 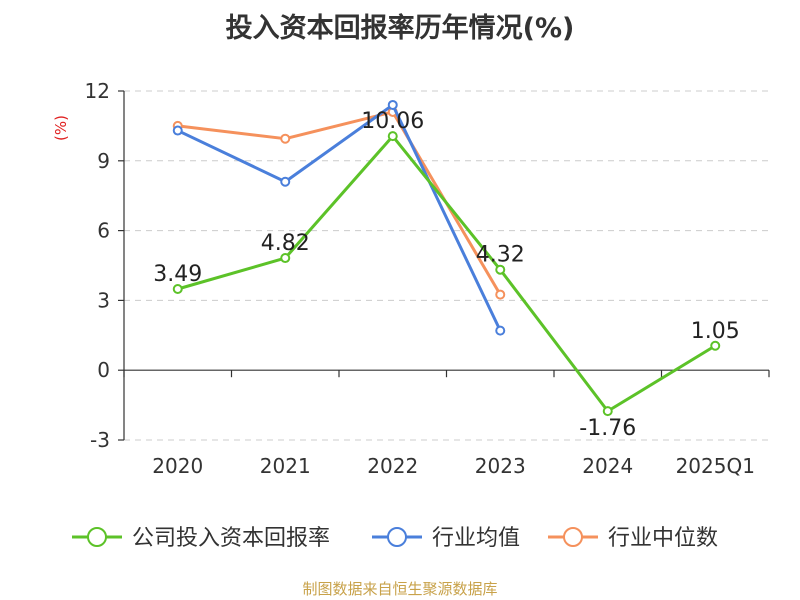 I want to click on y-tick-label: 3, so click(x=103, y=300).